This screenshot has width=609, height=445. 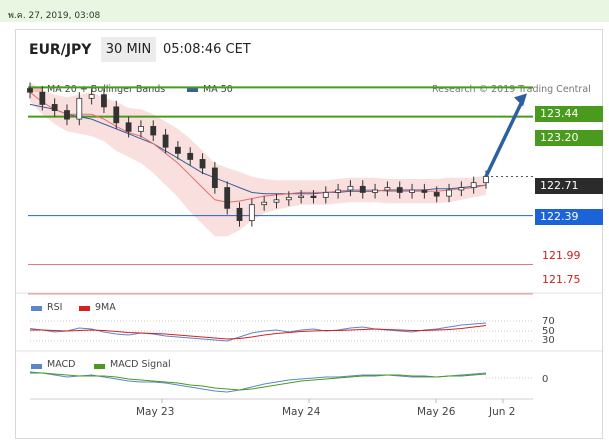 What do you see at coordinates (207, 49) in the screenshot?
I see `time-label: 05:08:46 CET` at bounding box center [207, 49].